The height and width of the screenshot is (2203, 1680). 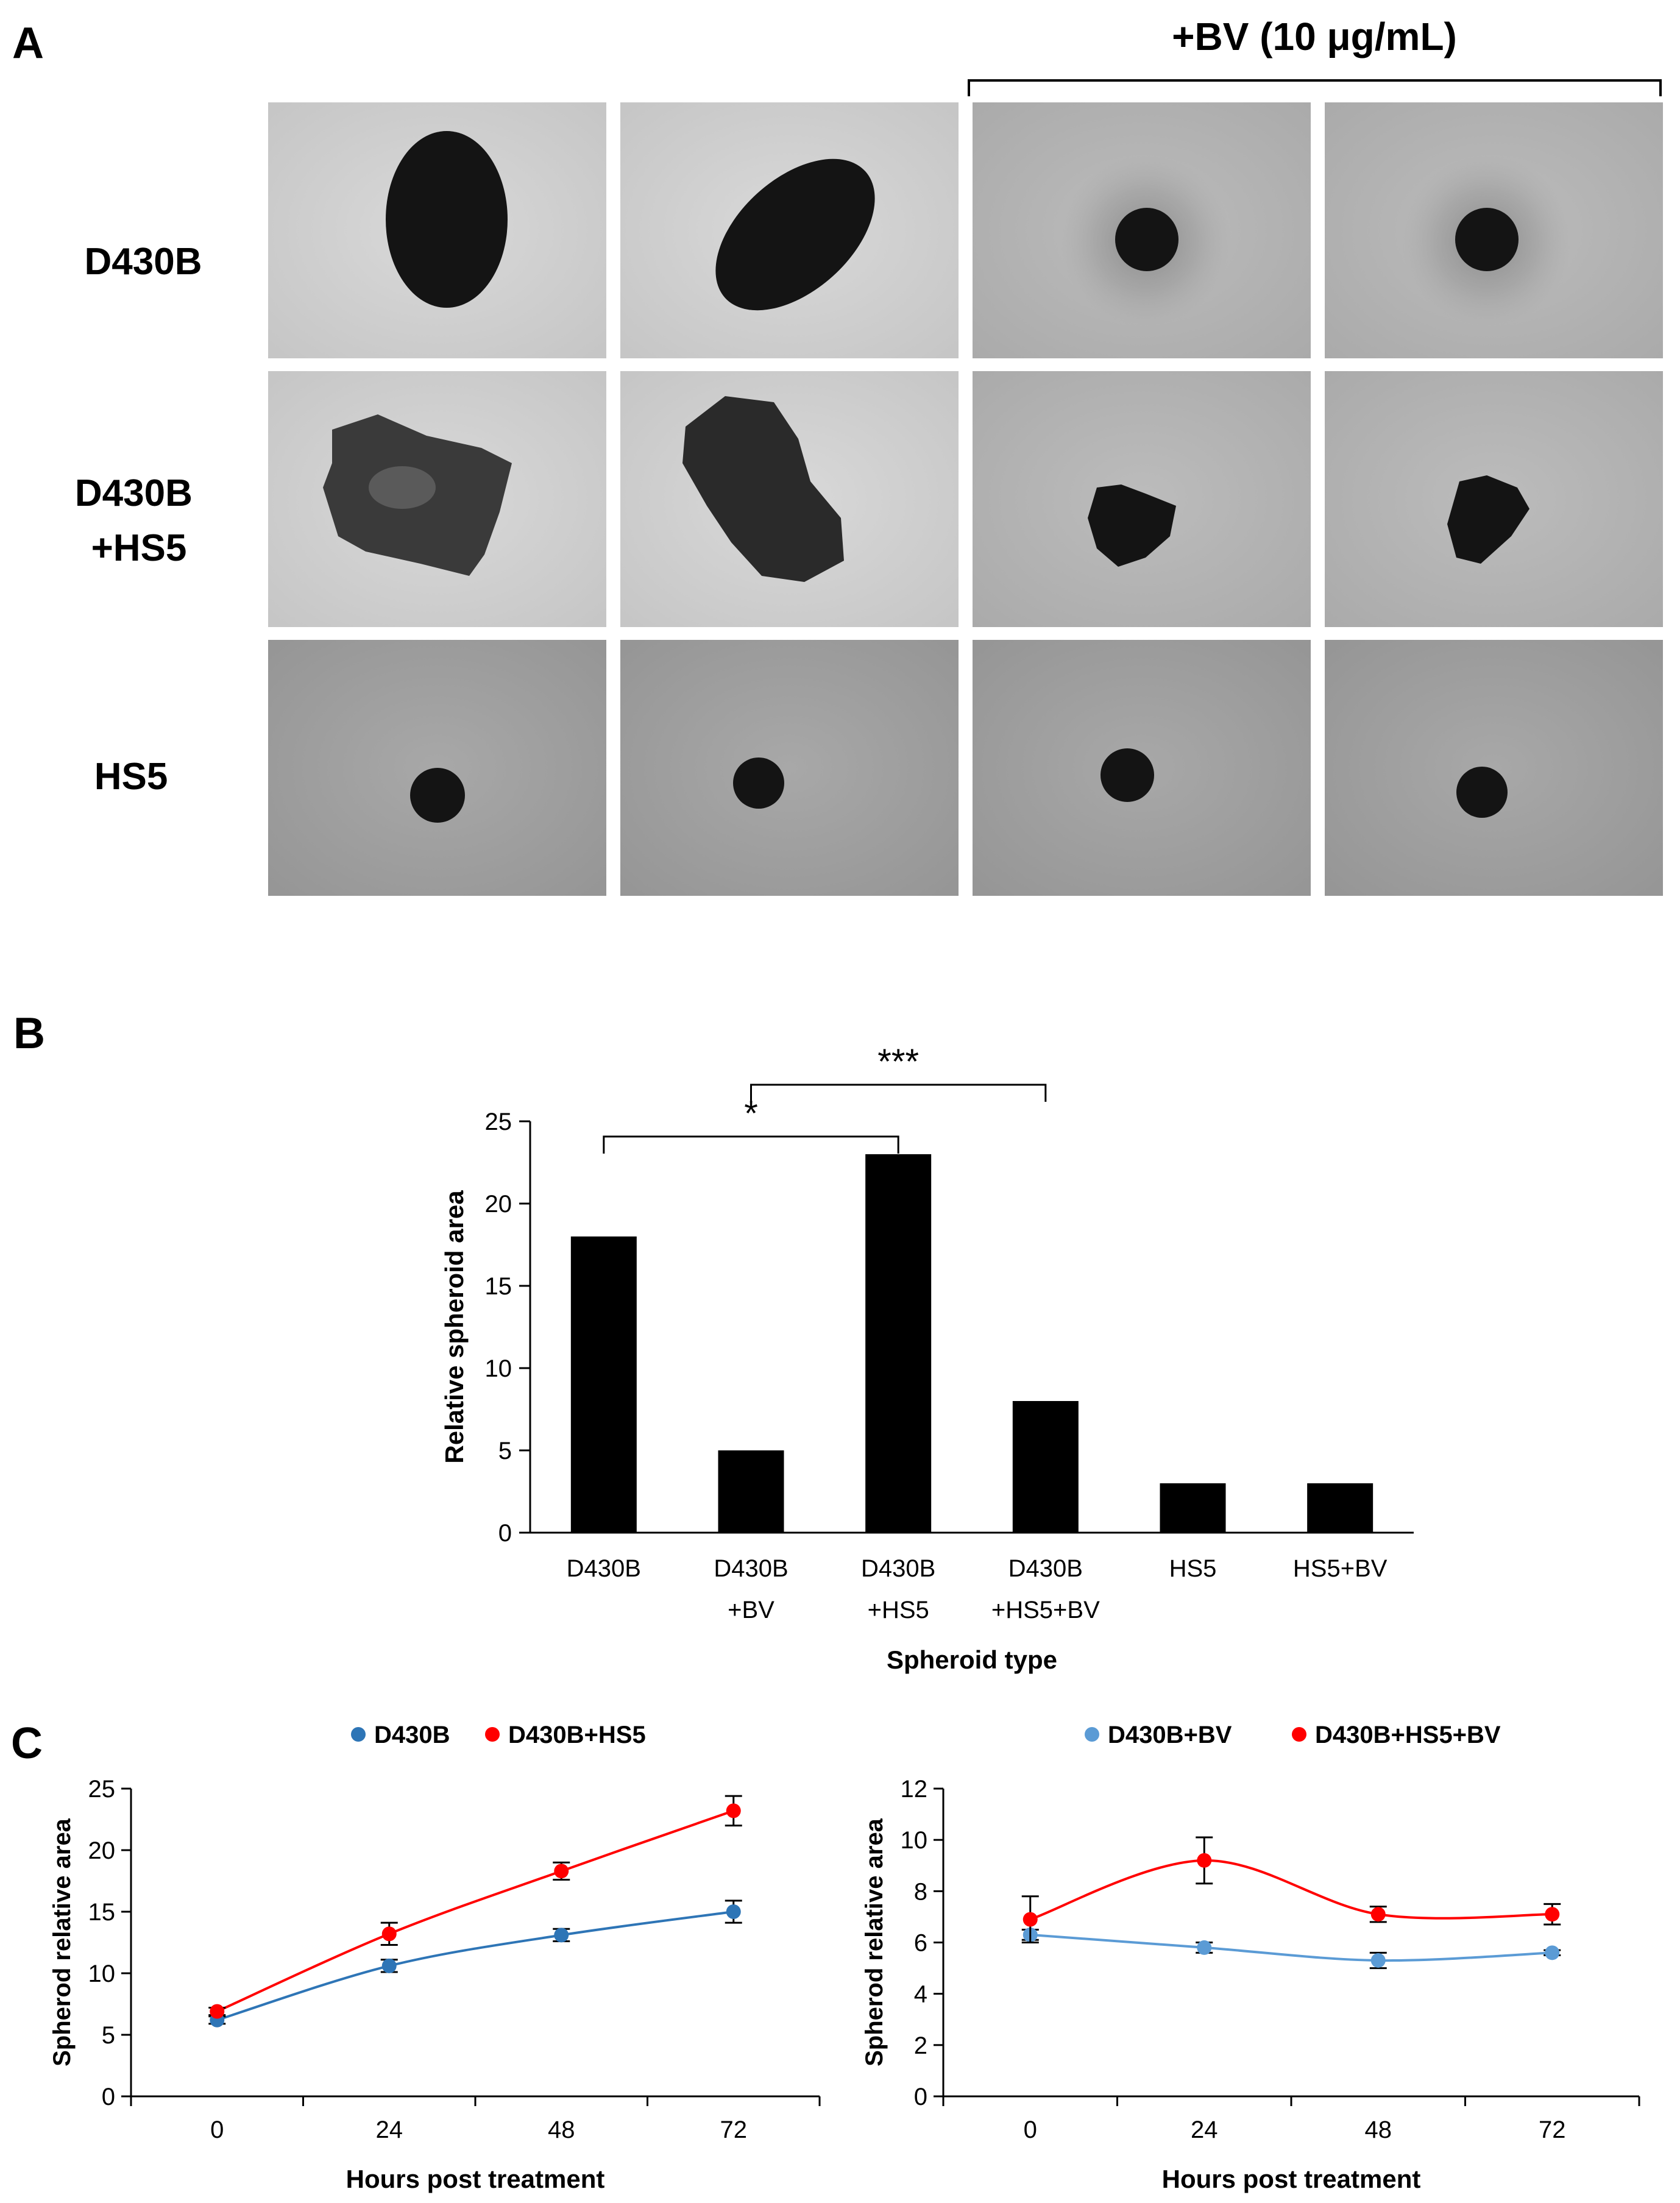 What do you see at coordinates (1314, 37) in the screenshot?
I see `bv-concentration-label: +BV (10 μg/mL)` at bounding box center [1314, 37].